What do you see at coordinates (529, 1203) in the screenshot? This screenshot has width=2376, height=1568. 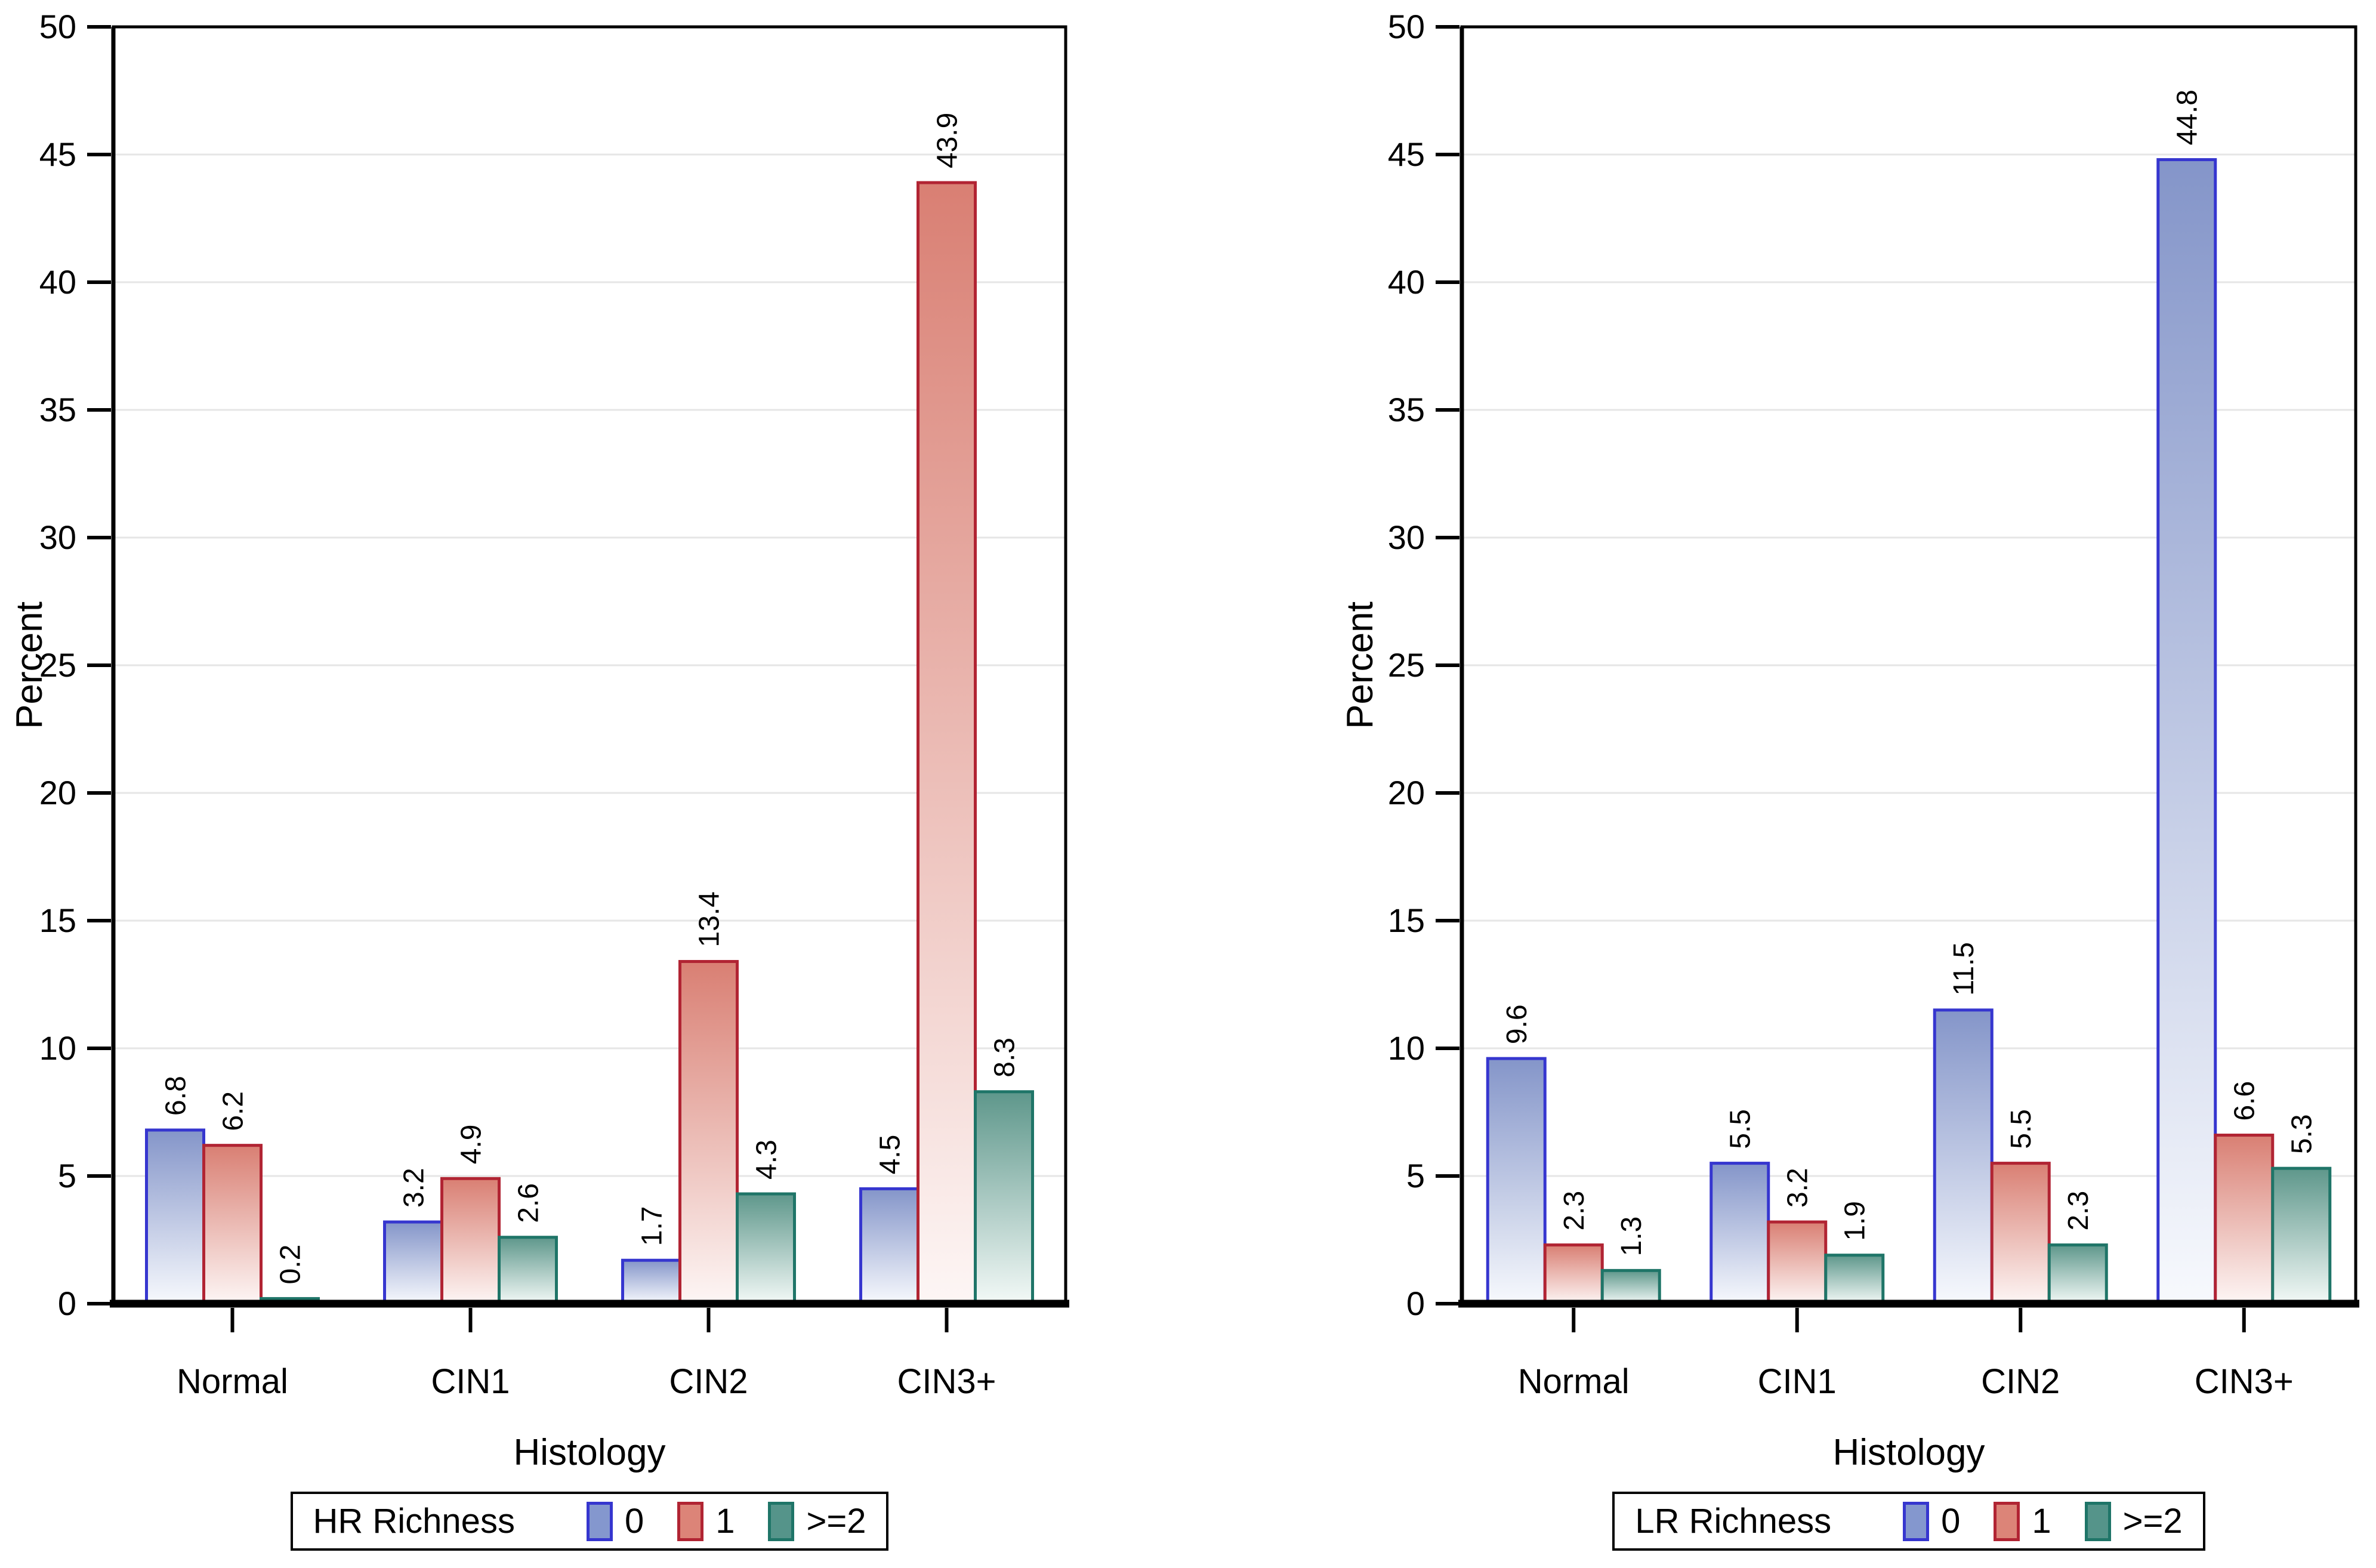 I see `bar-value-label: 2.6` at bounding box center [529, 1203].